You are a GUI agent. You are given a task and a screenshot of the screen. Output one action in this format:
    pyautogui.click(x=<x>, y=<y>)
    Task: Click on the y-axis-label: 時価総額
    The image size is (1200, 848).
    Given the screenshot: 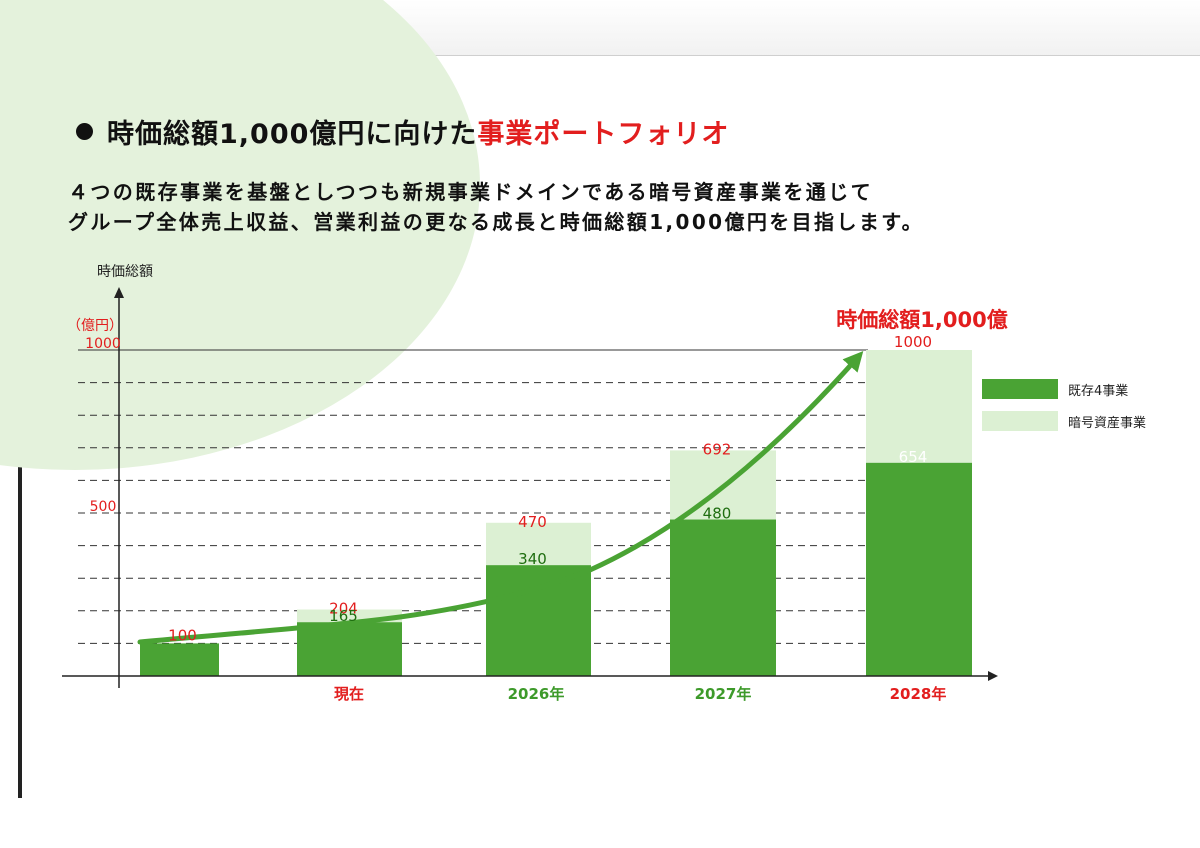 What is the action you would take?
    pyautogui.click(x=125, y=272)
    